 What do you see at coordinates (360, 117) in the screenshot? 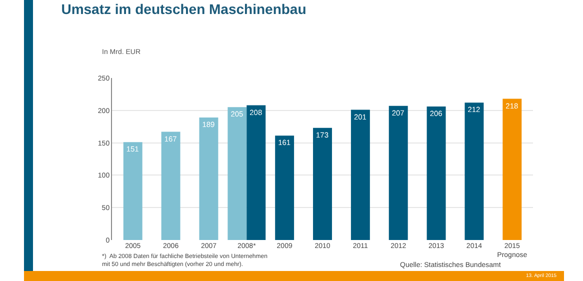
I see `data-label: 201` at bounding box center [360, 117].